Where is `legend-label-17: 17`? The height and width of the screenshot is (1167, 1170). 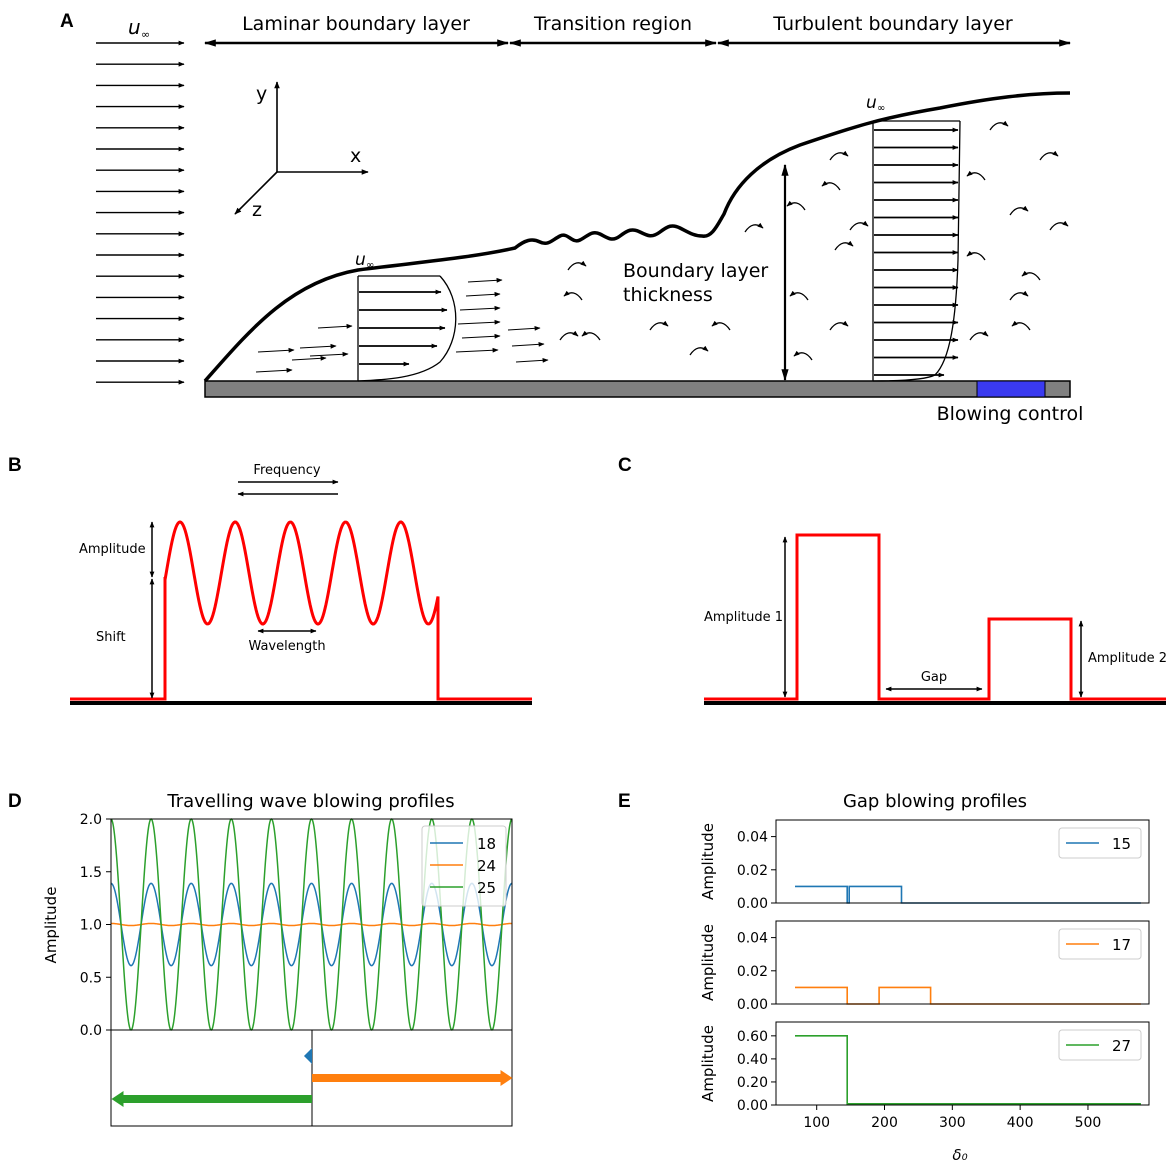 legend-label-17: 17 is located at coordinates (1121, 945).